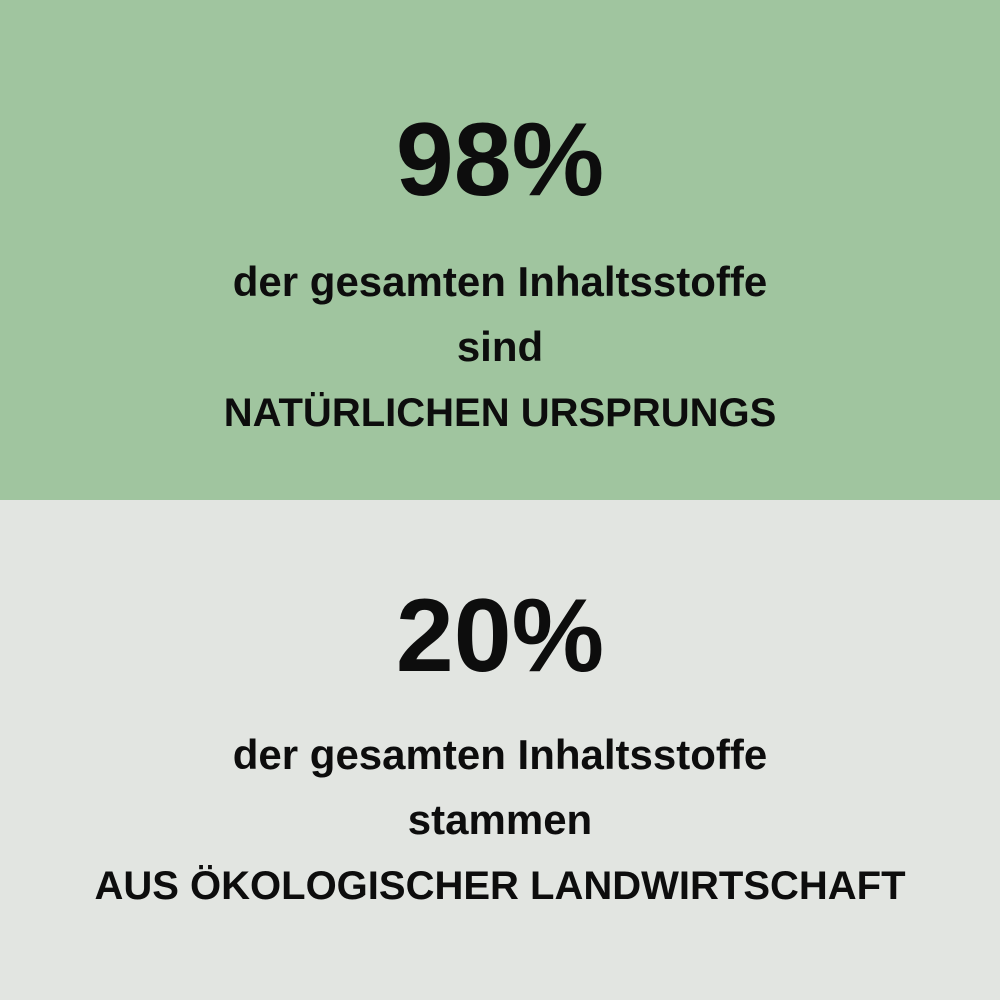 This screenshot has width=1000, height=1000. Describe the element at coordinates (500, 754) in the screenshot. I see `organic-farming-text-line1: der gesamten Inhaltsstoffe` at that location.